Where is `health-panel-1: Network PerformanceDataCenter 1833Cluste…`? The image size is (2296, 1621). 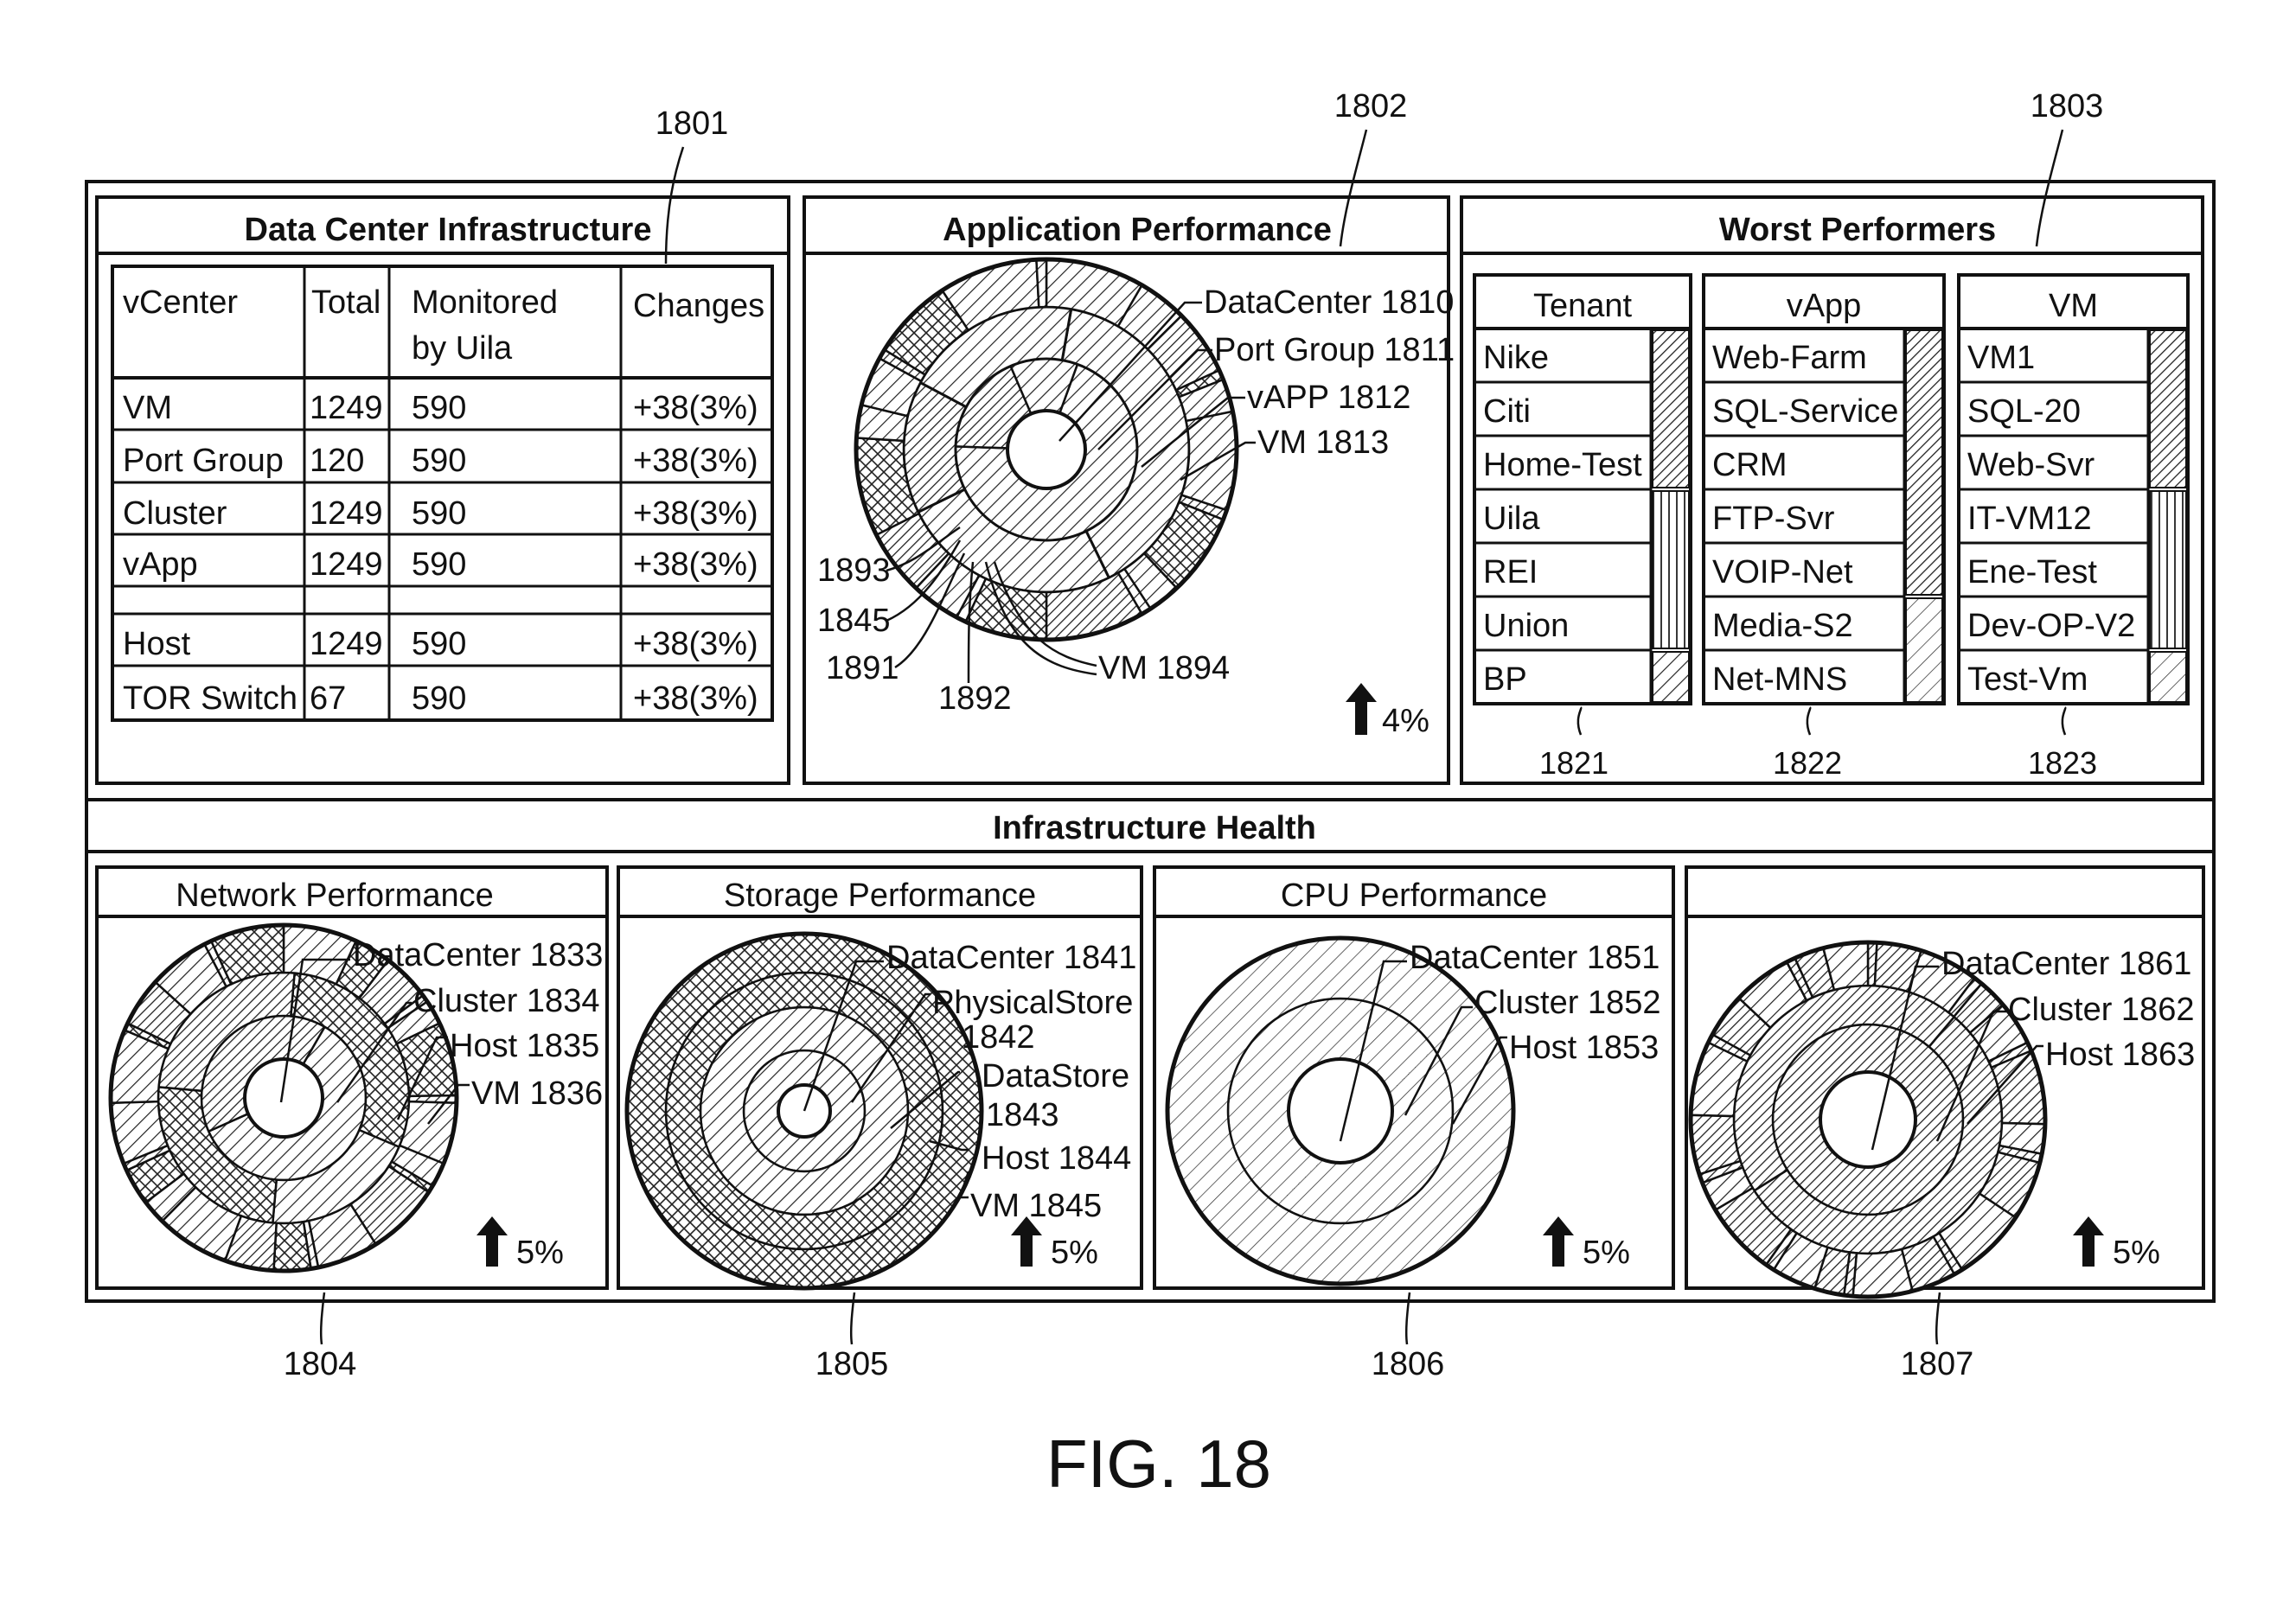
health-panel-1: Network PerformanceDataCenter 1833Cluste… is located at coordinates (352, 1077).